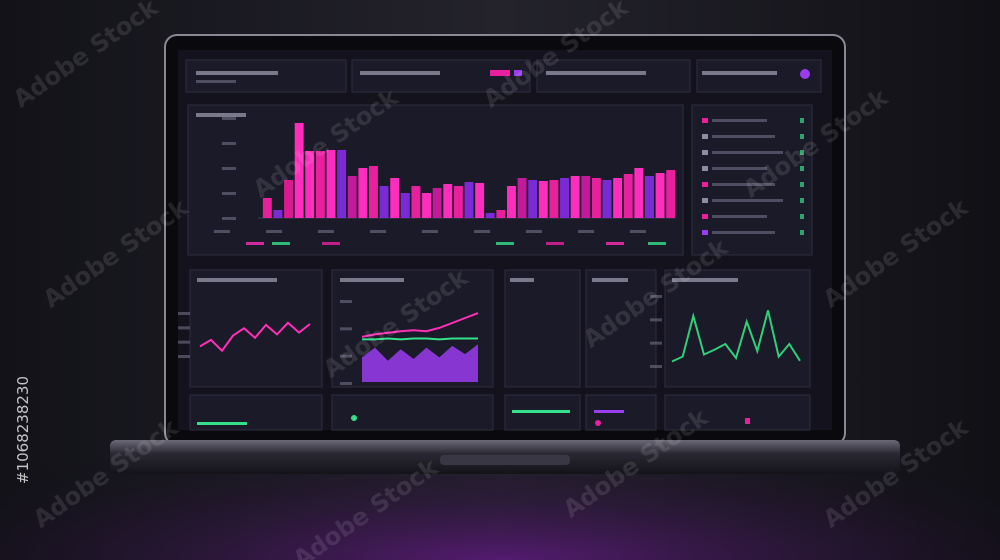  I want to click on list, so click(753, 176).